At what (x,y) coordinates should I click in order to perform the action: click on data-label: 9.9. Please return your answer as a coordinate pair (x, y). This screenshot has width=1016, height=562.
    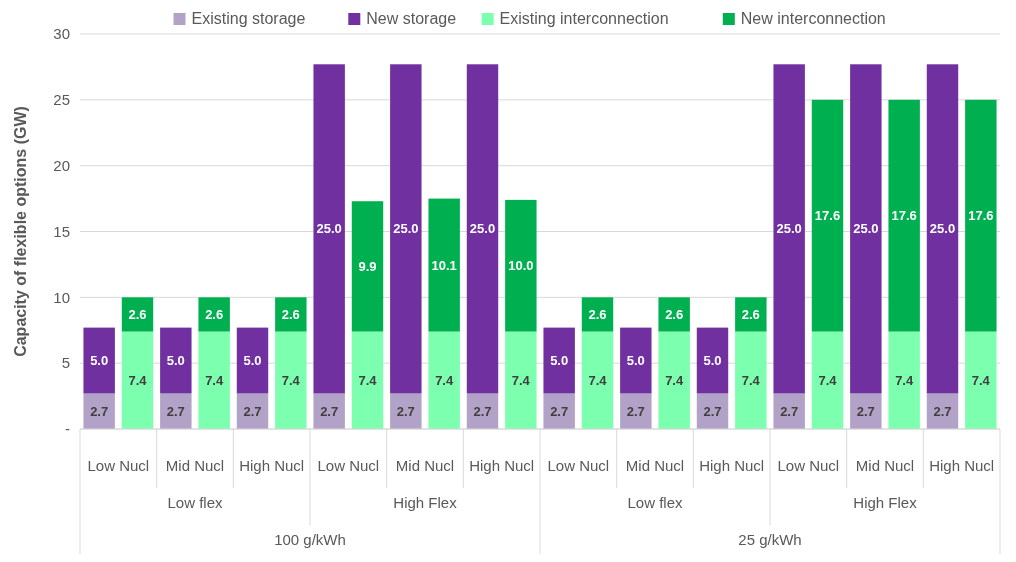
    Looking at the image, I should click on (367, 266).